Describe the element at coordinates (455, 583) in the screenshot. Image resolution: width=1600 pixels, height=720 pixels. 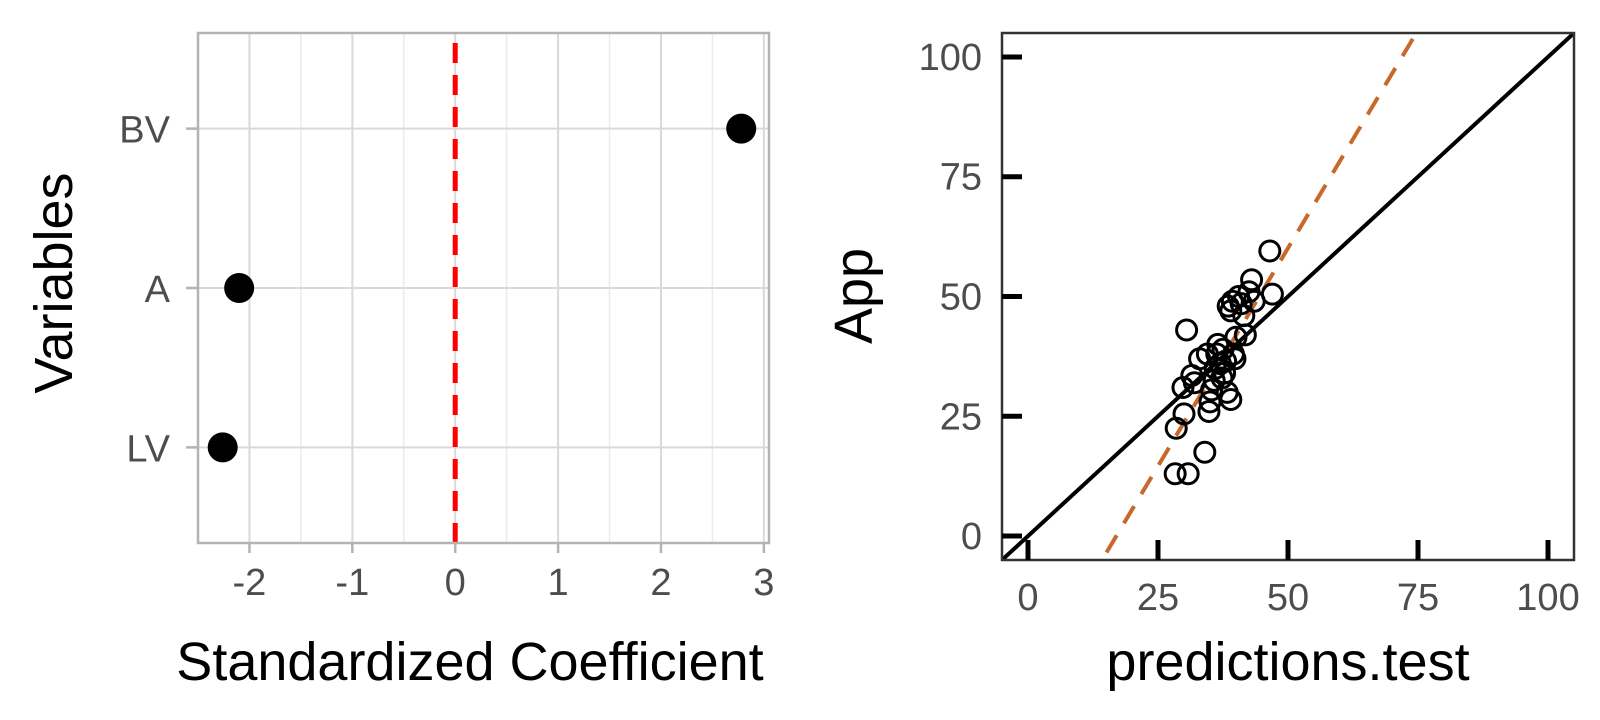
I see `coefficient-x-tick-label: 0` at that location.